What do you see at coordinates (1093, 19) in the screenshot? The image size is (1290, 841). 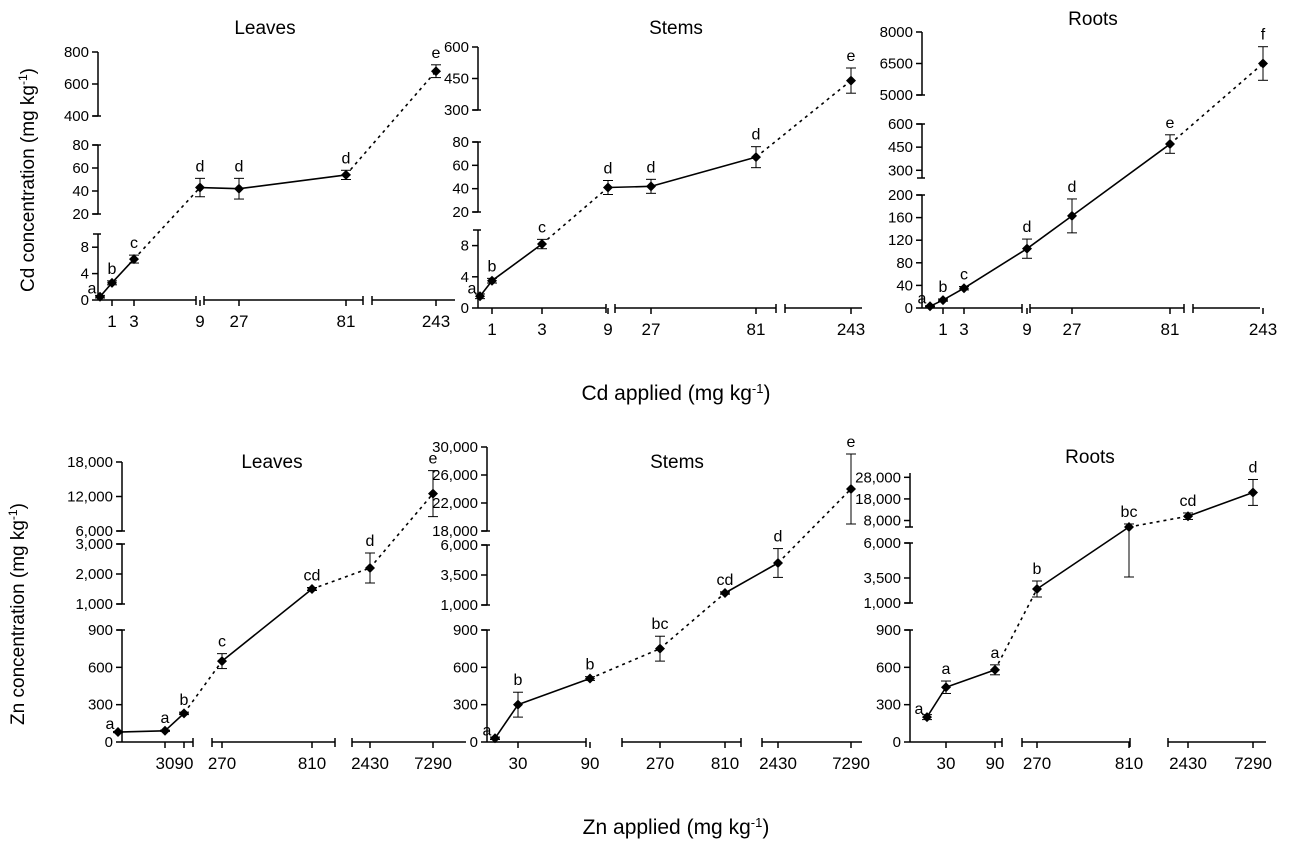 I see `panel-title: Roots` at bounding box center [1093, 19].